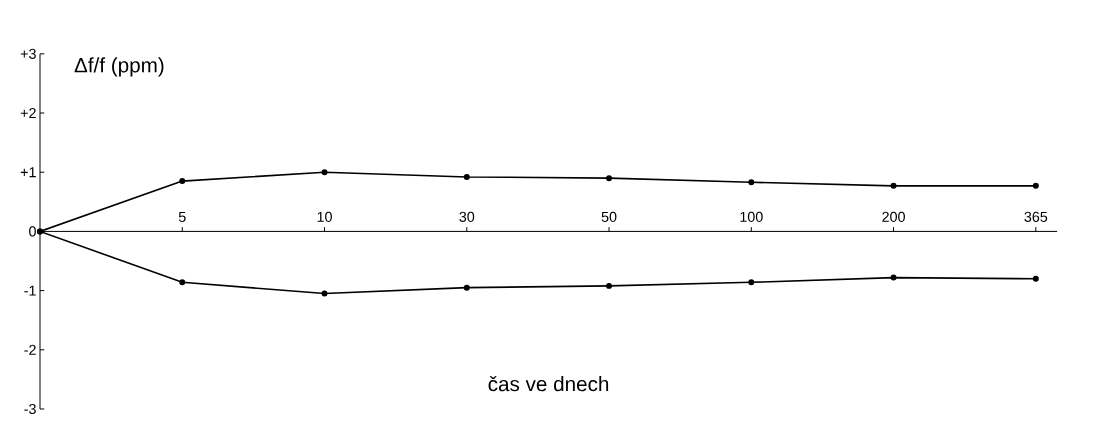 This screenshot has height=421, width=1107. I want to click on y-tick-label: -3, so click(30, 409).